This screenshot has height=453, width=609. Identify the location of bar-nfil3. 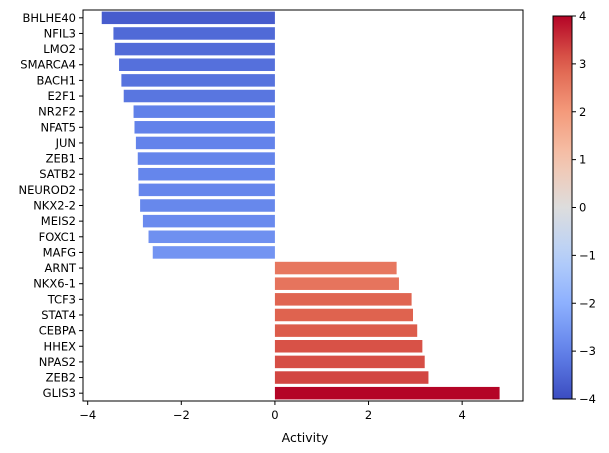
(194, 33).